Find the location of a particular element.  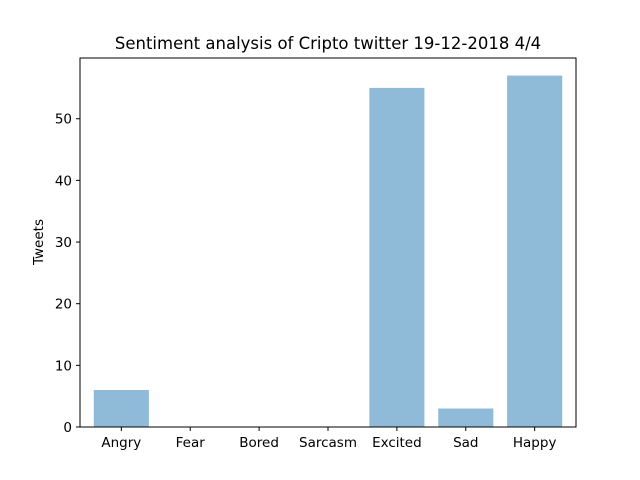

x-tick-label: Sarcasm is located at coordinates (328, 443).